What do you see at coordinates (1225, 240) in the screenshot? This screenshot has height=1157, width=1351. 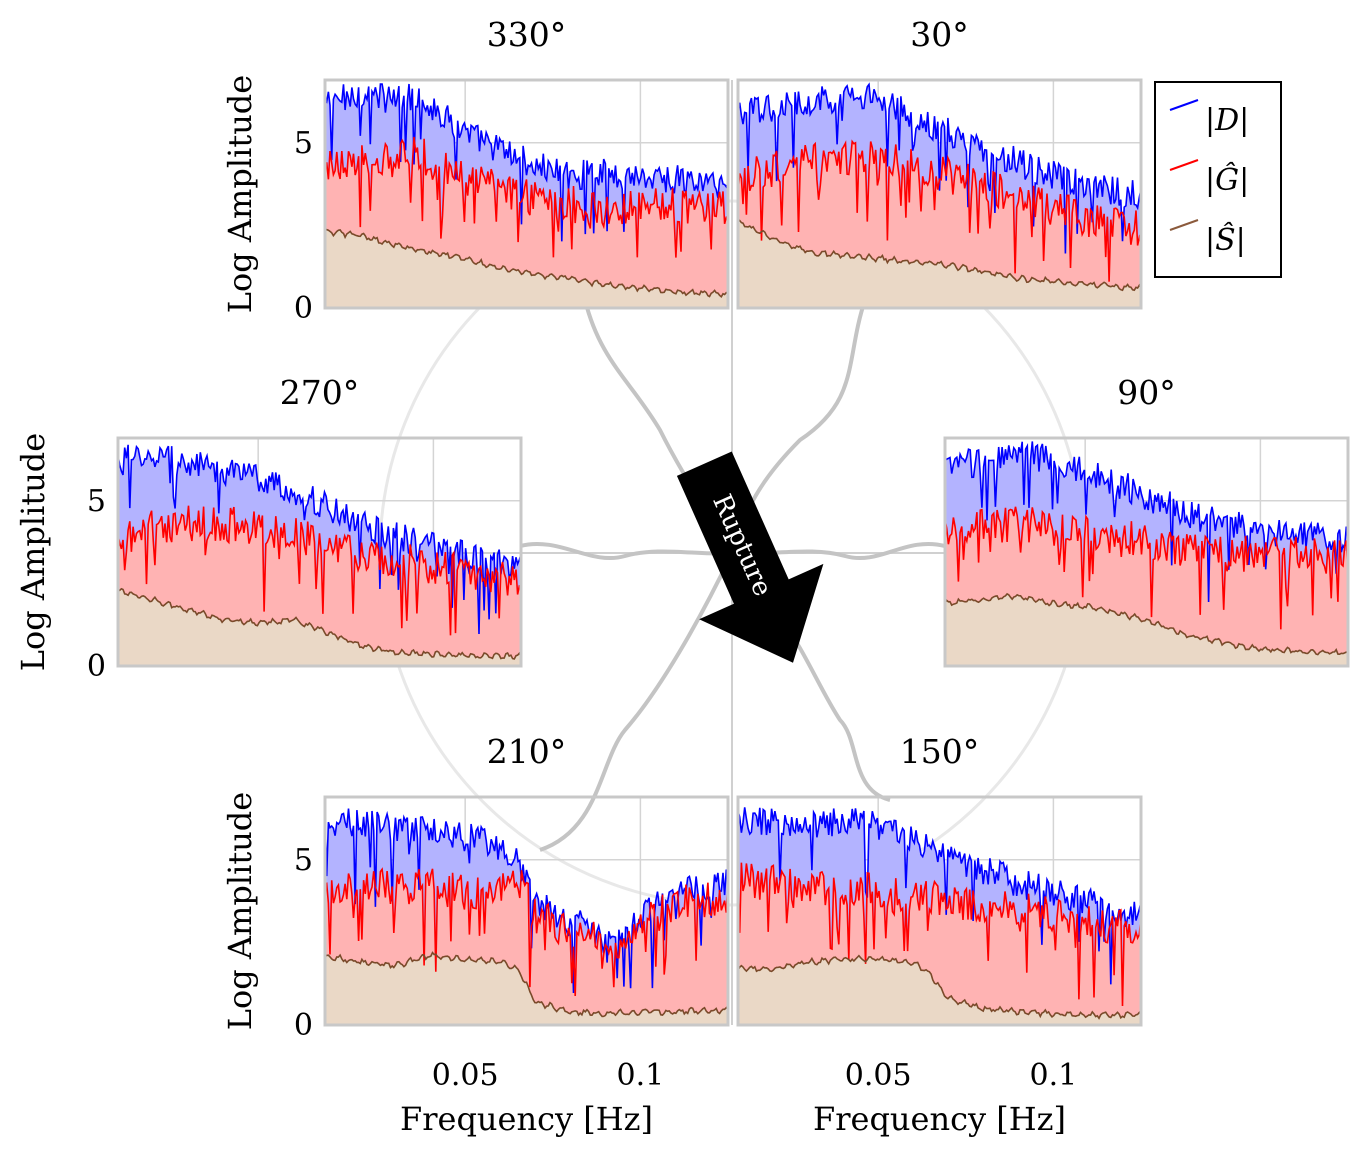 I see `legend-label: |Ŝ|` at bounding box center [1225, 240].